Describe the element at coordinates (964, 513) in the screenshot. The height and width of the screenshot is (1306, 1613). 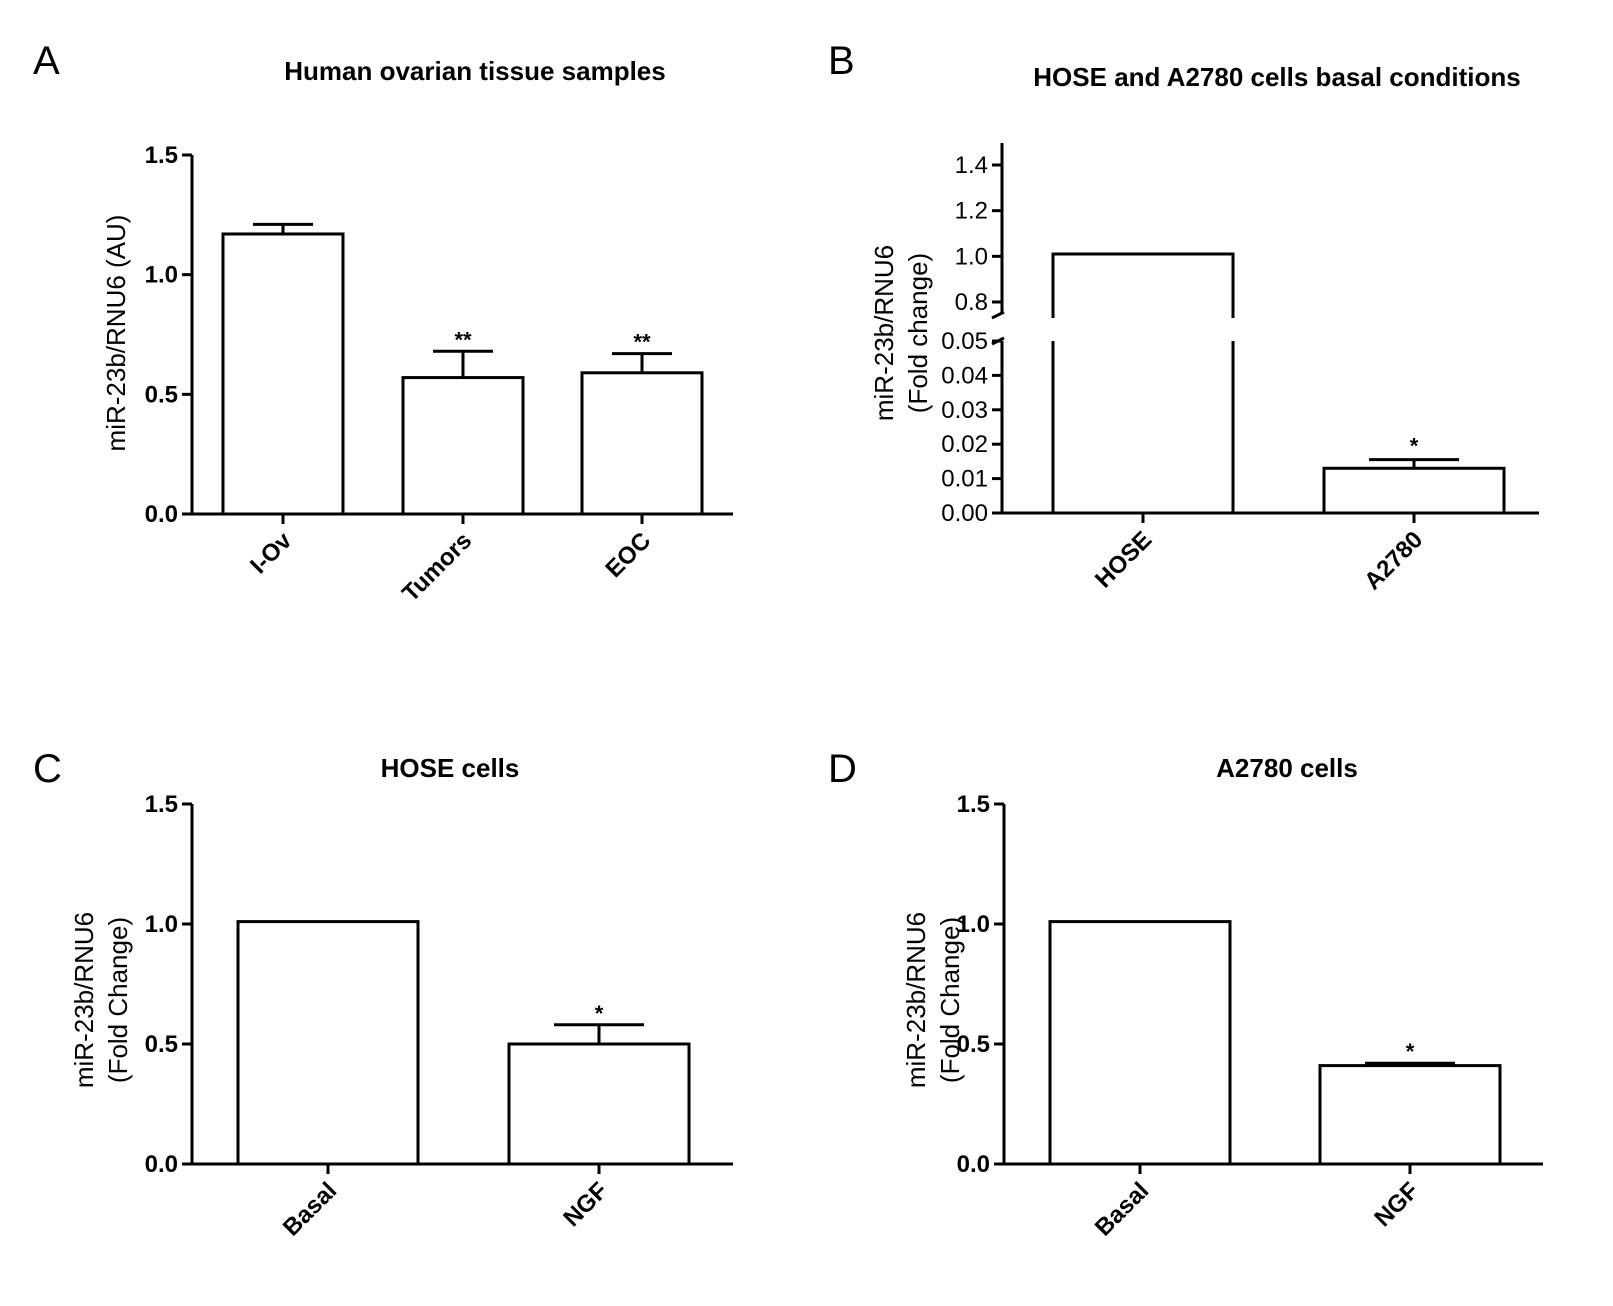
I see `y-tick-label: 0.00` at that location.